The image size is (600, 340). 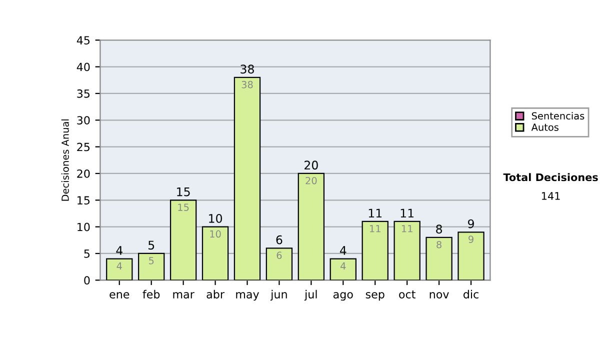 What do you see at coordinates (279, 239) in the screenshot?
I see `total-label: 6` at bounding box center [279, 239].